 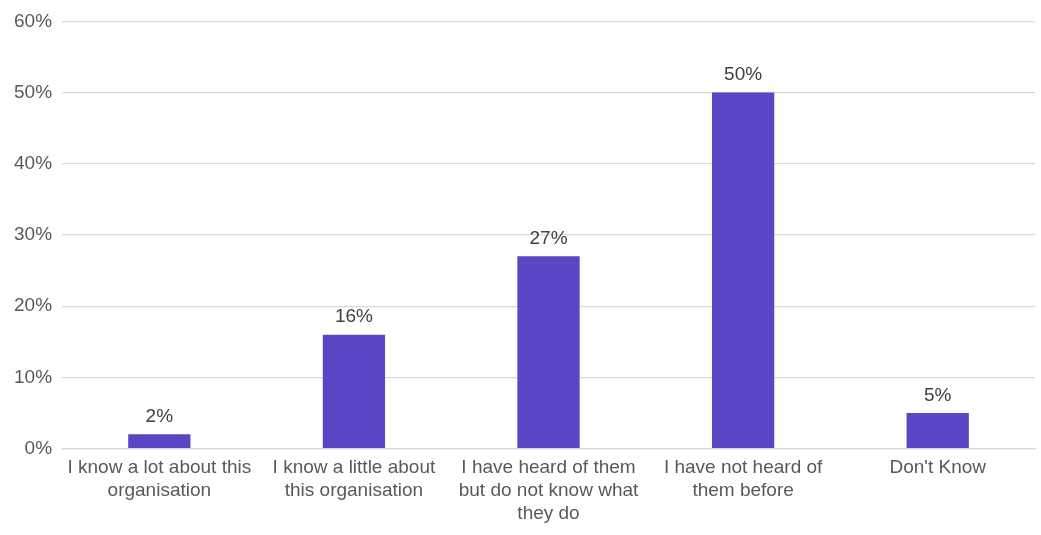 I want to click on x-tick-label: I have heard of them but do not know what they do, so click(x=549, y=489).